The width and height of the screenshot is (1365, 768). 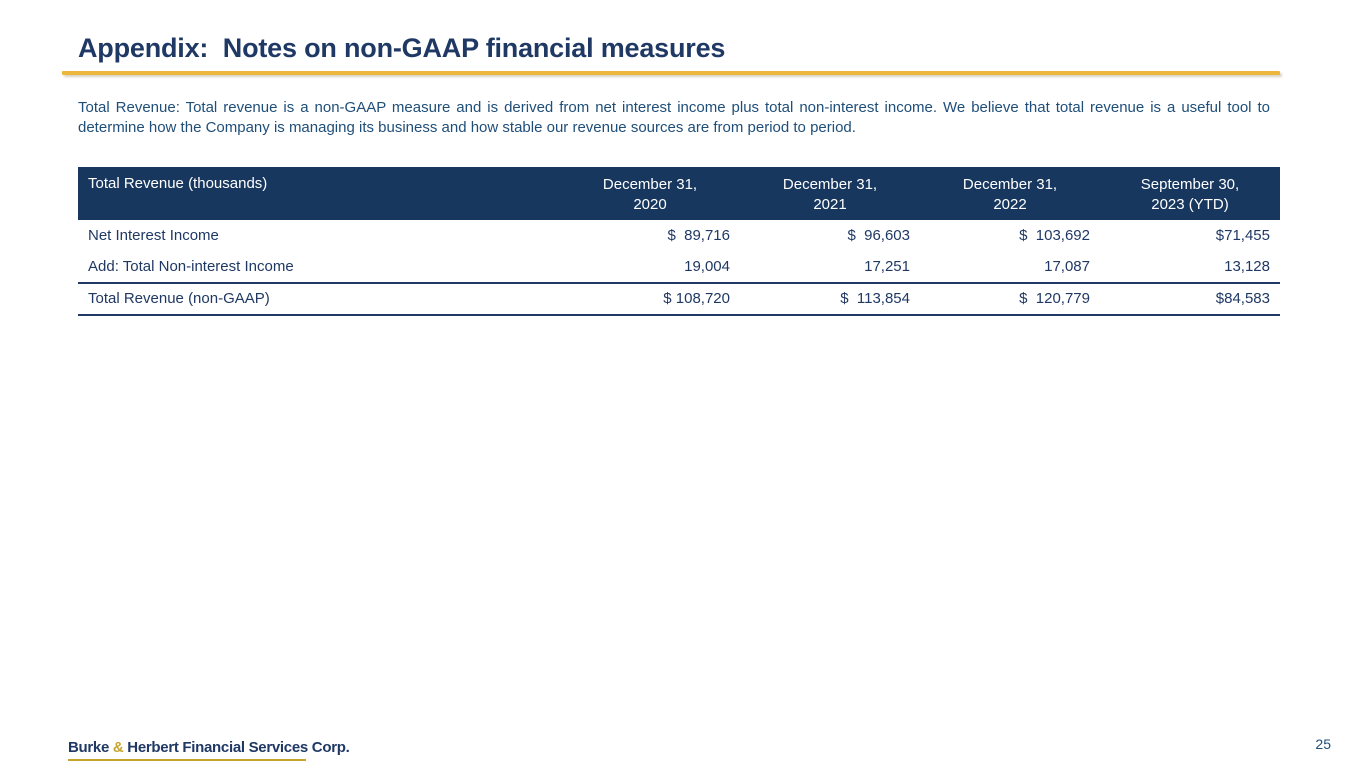 I want to click on cell-value: $ 108,720, so click(x=696, y=299).